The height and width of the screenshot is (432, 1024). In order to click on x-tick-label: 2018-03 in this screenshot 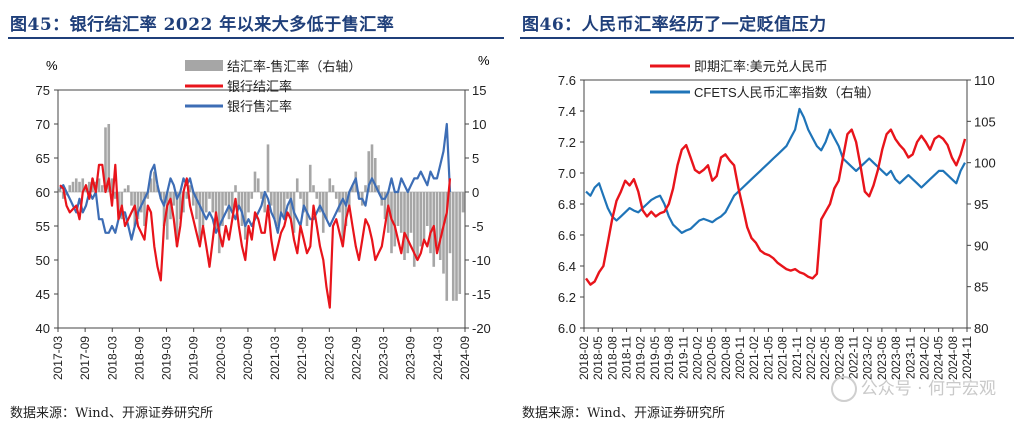, I will do `click(112, 358)`.